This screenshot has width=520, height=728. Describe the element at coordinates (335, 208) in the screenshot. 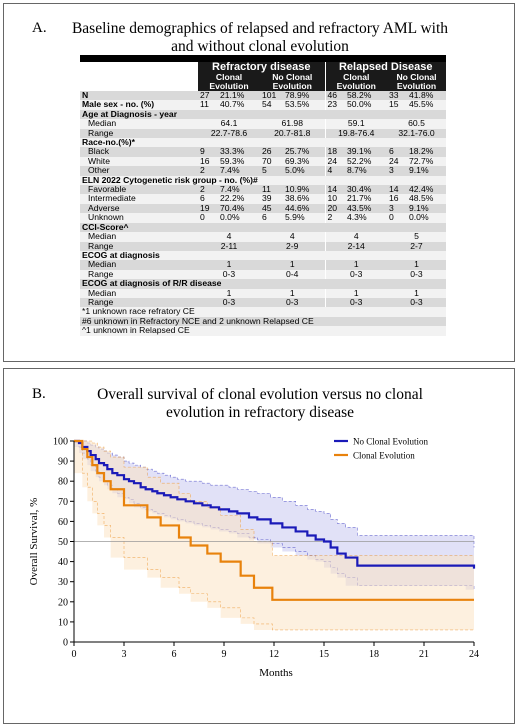

I see `count-cell: 20` at that location.